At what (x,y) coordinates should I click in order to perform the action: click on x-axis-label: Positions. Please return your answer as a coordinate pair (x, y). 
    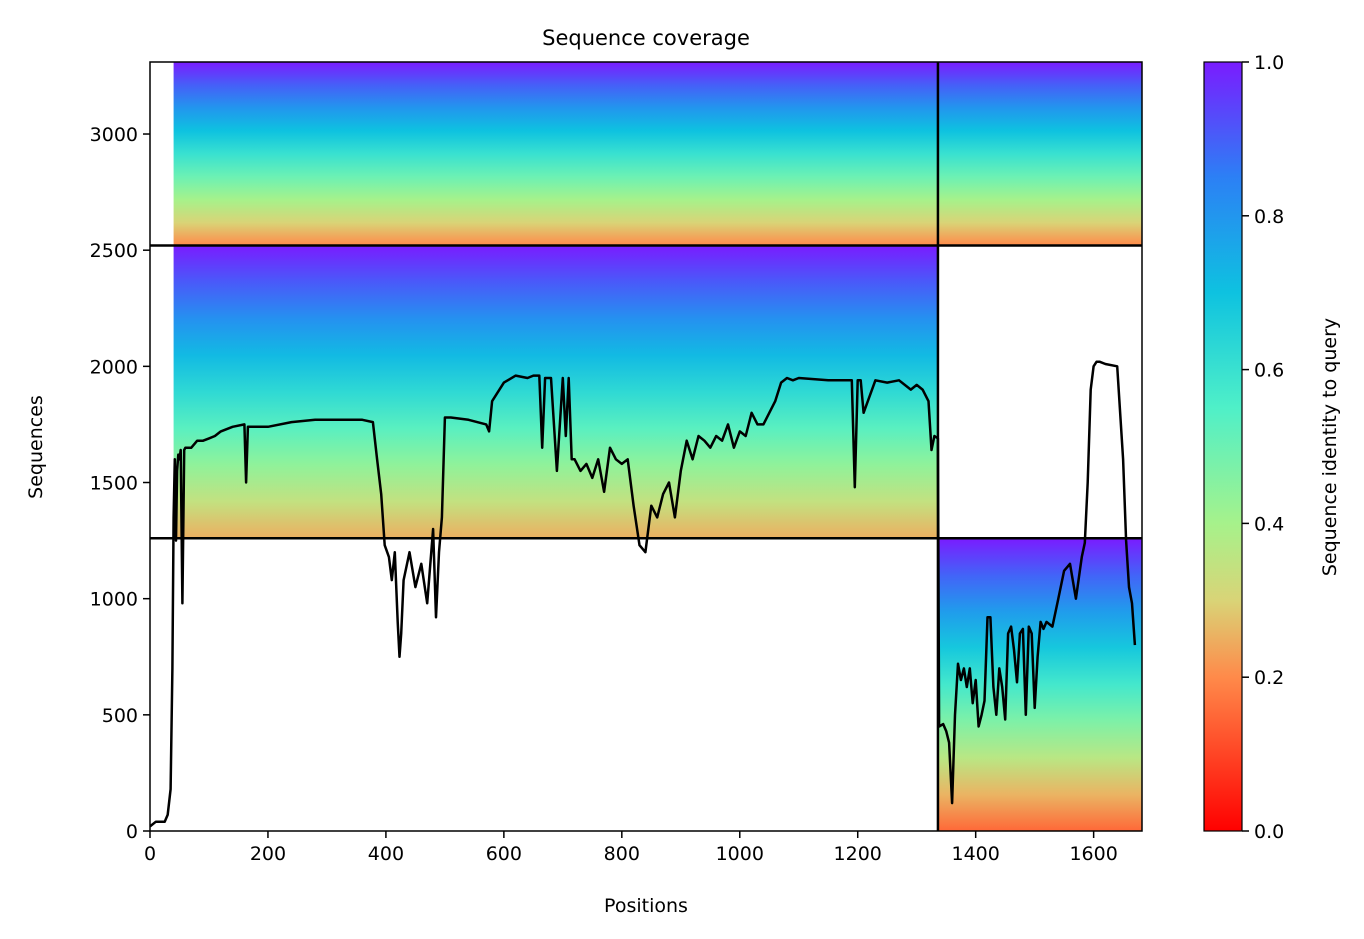
    Looking at the image, I should click on (646, 906).